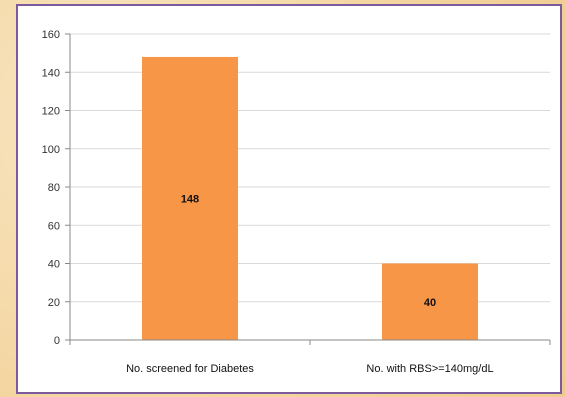 The width and height of the screenshot is (565, 397). What do you see at coordinates (57, 341) in the screenshot?
I see `y-tick-label: 0` at bounding box center [57, 341].